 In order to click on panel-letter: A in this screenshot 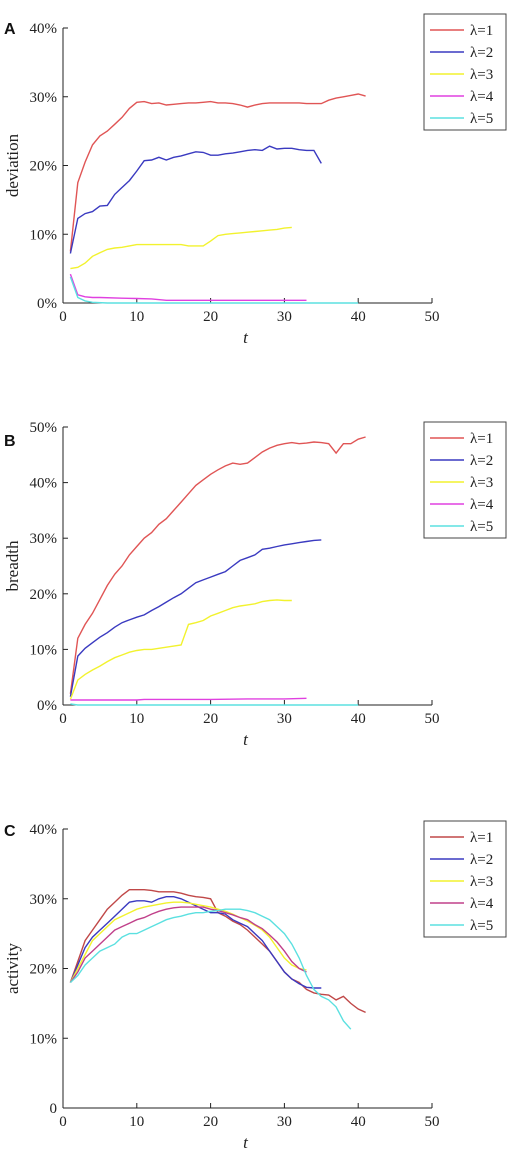, I will do `click(10, 29)`.